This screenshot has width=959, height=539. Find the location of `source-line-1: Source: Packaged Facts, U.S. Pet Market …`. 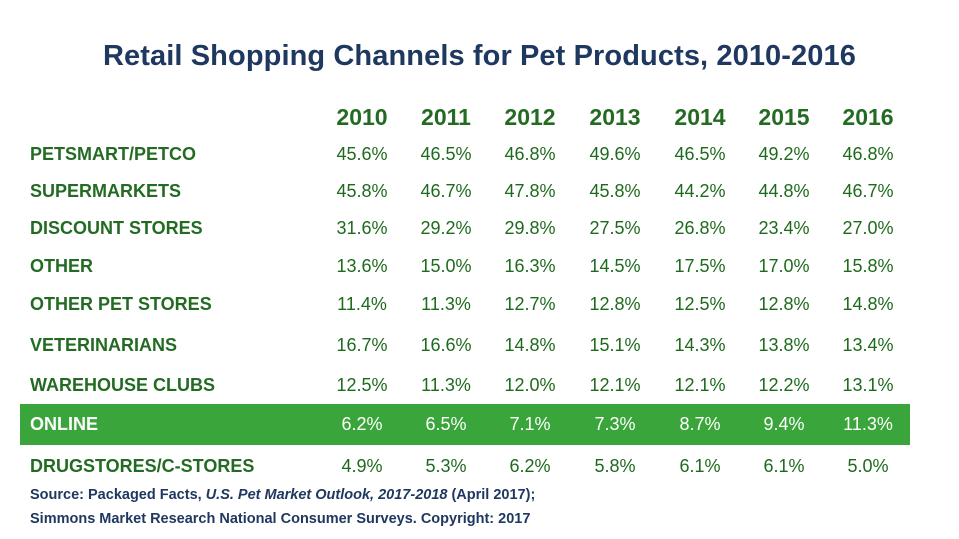

source-line-1: Source: Packaged Facts, U.S. Pet Market … is located at coordinates (282, 495).